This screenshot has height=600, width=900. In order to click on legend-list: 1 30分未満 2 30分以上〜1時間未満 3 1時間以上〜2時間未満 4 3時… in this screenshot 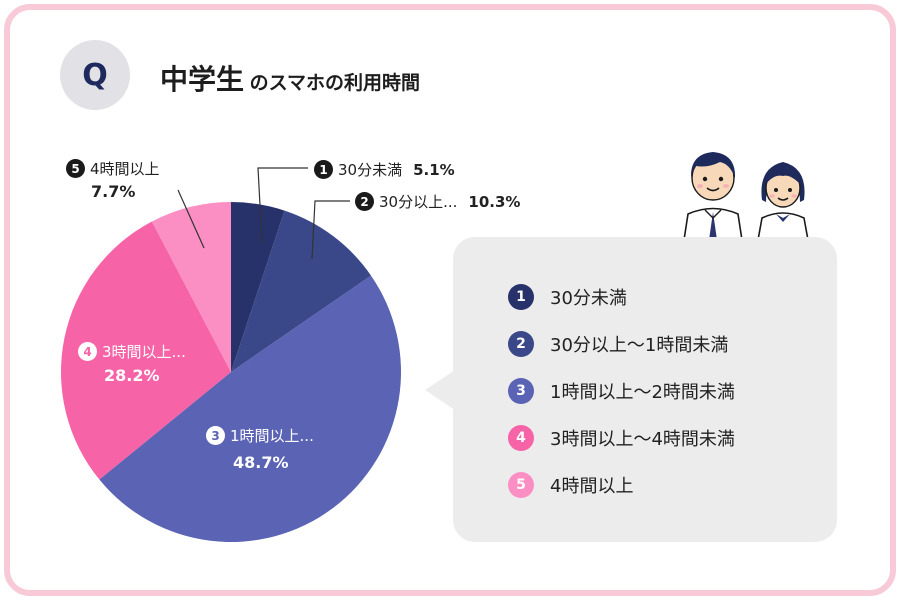, I will do `click(621, 400)`.